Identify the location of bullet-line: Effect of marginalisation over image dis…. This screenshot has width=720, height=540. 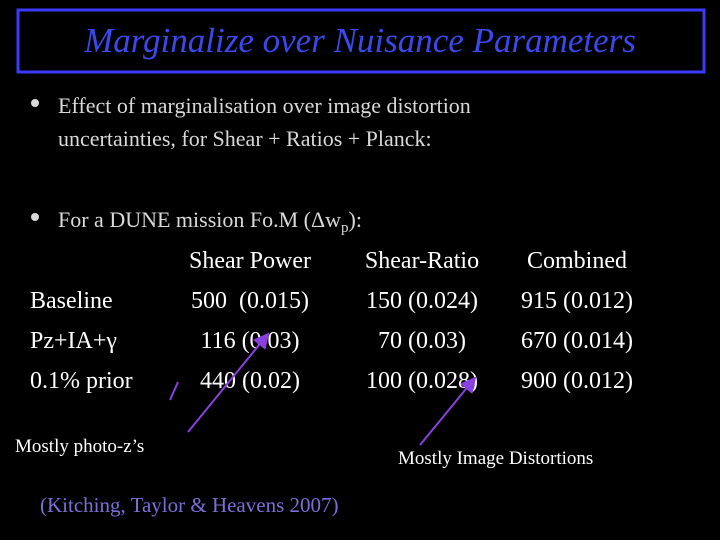
(264, 105).